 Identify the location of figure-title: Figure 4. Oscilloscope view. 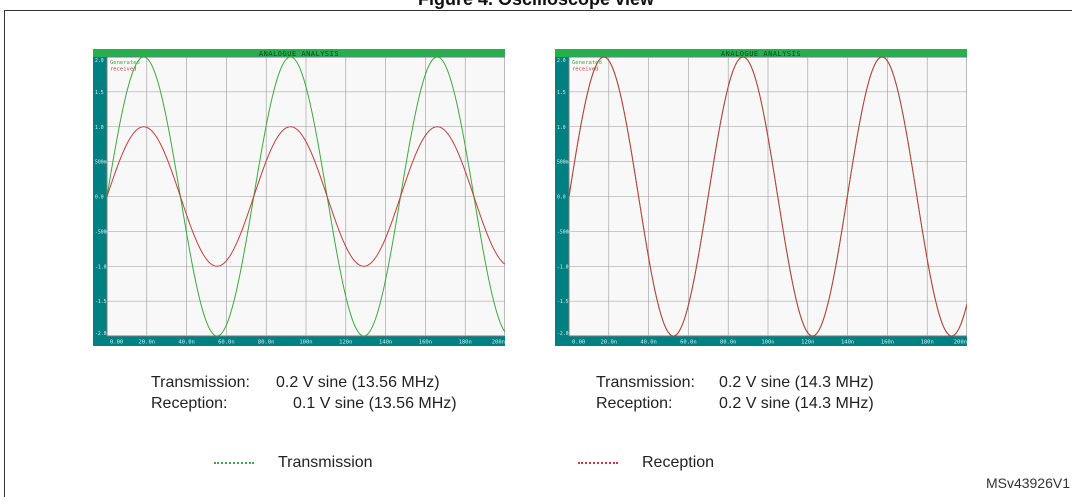
(536, 4).